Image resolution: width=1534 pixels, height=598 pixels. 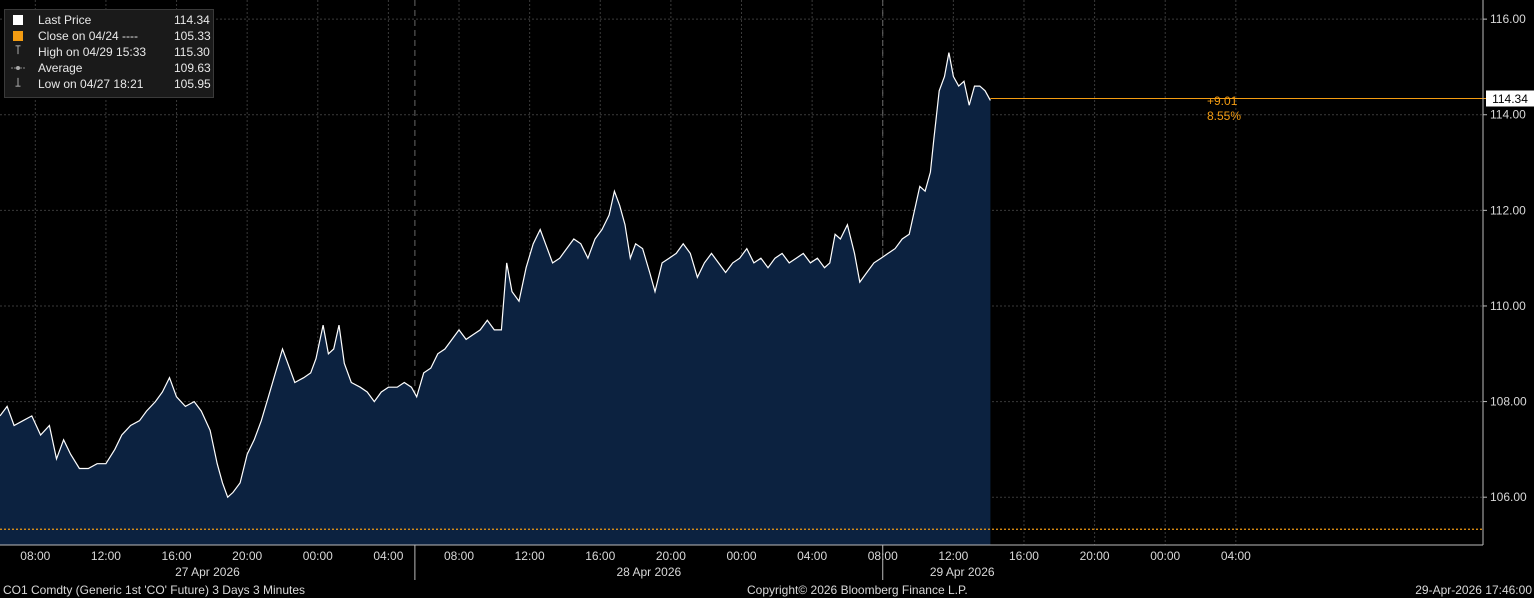 I want to click on high-marker-icon, so click(x=18, y=50).